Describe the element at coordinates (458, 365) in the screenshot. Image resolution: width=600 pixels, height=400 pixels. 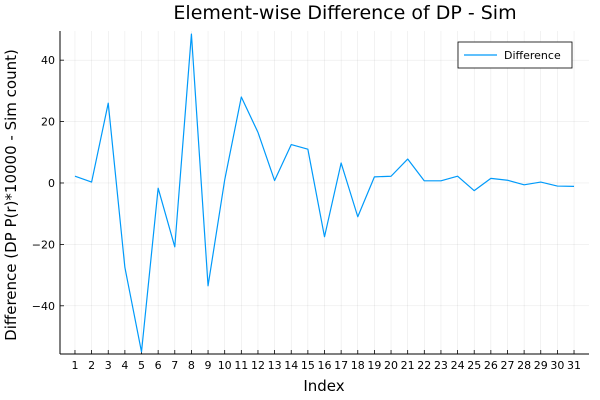
I see `x-tick-label: 24` at that location.